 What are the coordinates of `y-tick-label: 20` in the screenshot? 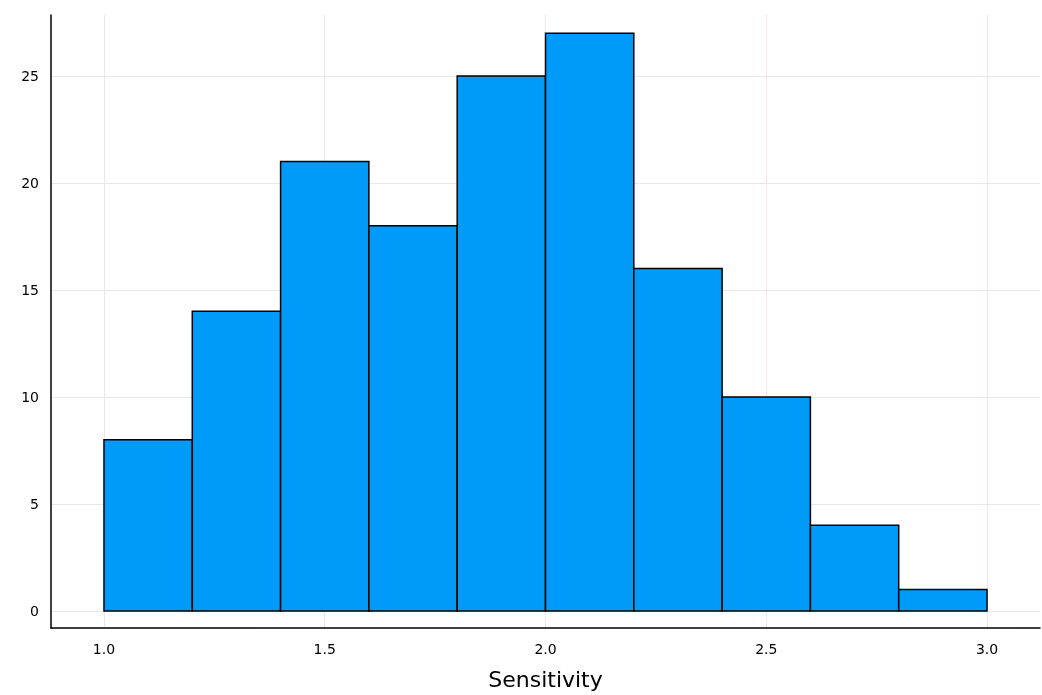 It's located at (30, 182).